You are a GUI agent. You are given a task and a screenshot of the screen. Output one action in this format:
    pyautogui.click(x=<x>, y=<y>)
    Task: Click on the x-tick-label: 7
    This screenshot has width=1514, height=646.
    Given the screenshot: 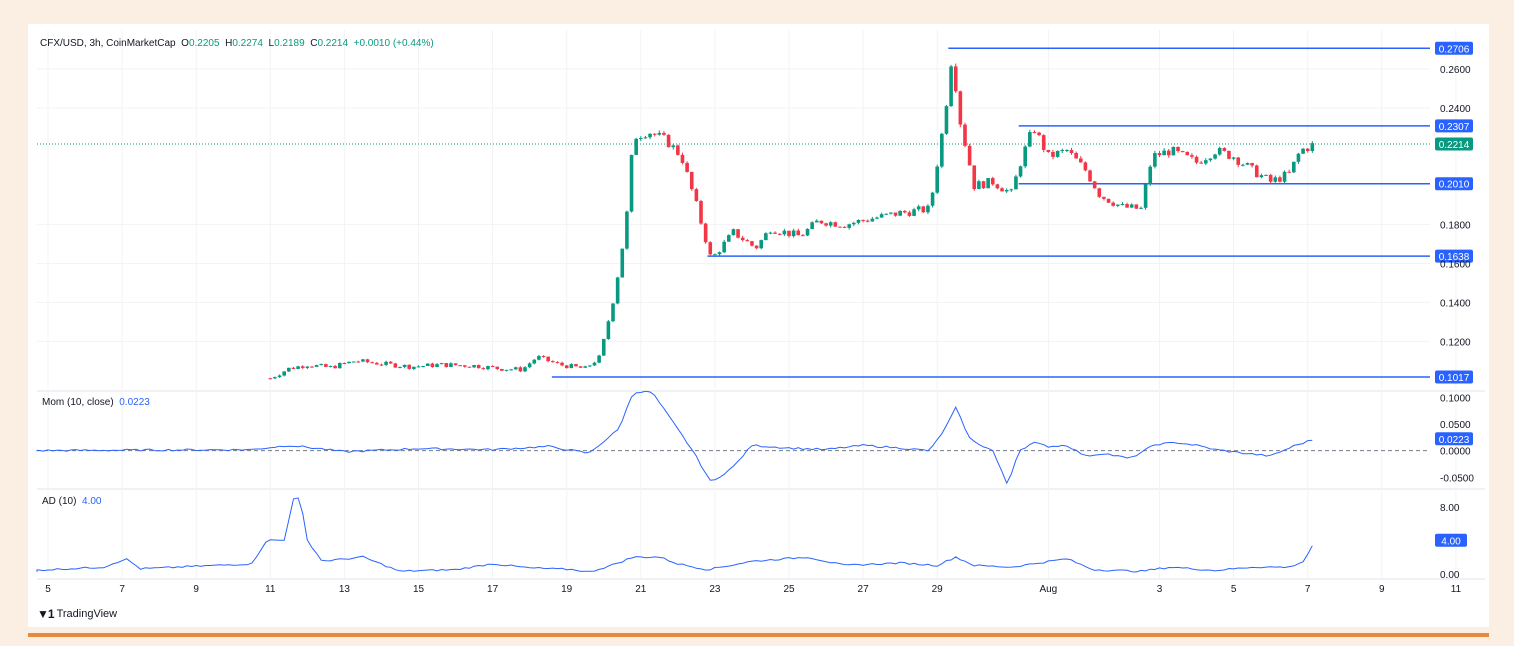 What is the action you would take?
    pyautogui.click(x=1308, y=589)
    